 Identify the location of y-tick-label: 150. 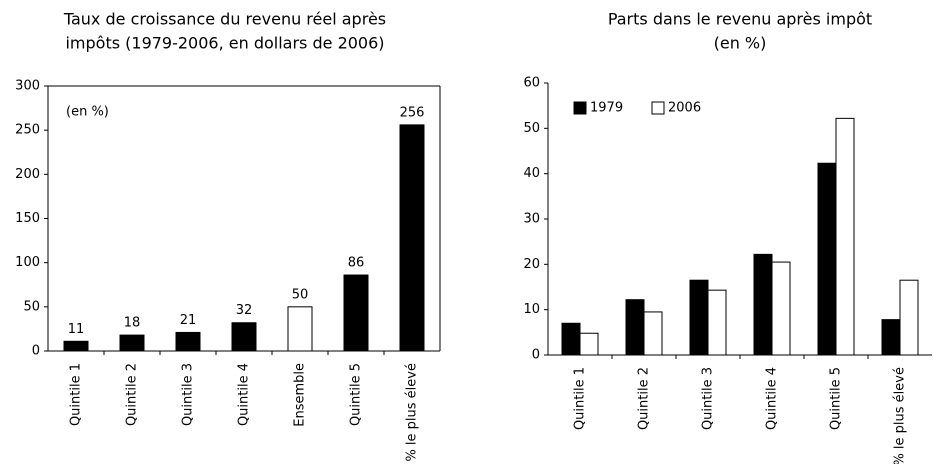
(27, 218).